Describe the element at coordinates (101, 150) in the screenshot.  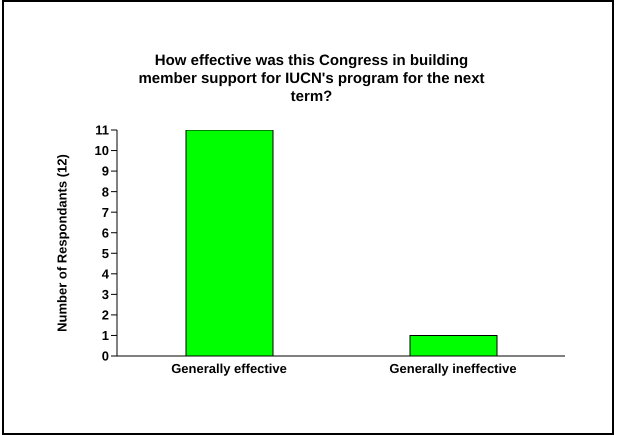
I see `y-tick-label: 10` at that location.